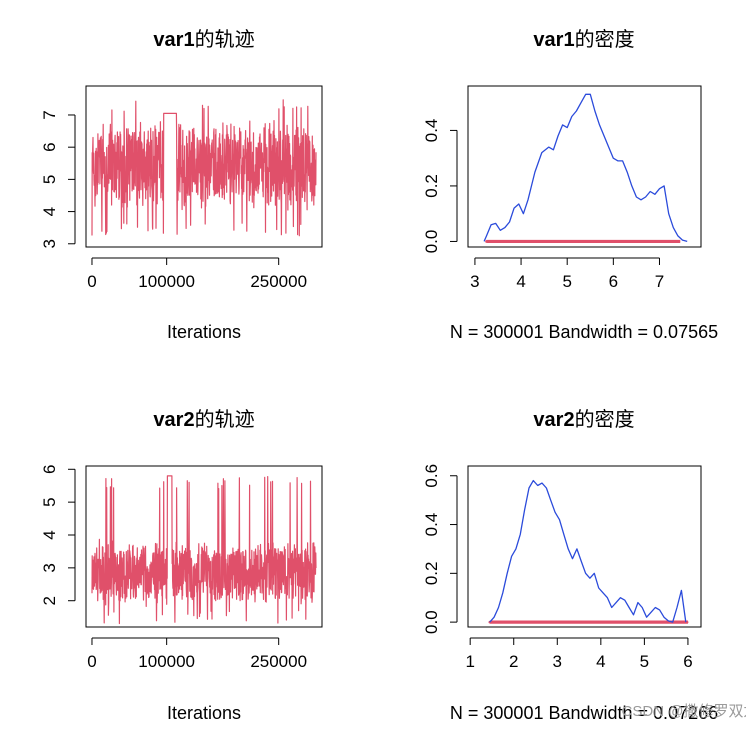 The height and width of the screenshot is (731, 746). I want to click on x-axis: 3 4 5 6 7, so click(567, 274).